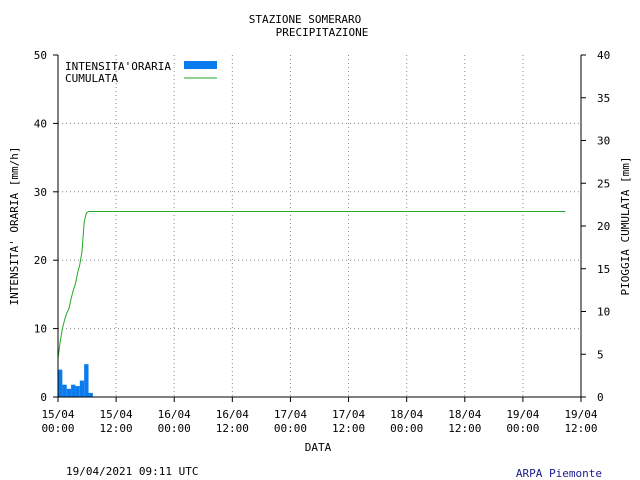 The width and height of the screenshot is (640, 480). Describe the element at coordinates (40, 260) in the screenshot. I see `y-left-tick-label: 20` at that location.